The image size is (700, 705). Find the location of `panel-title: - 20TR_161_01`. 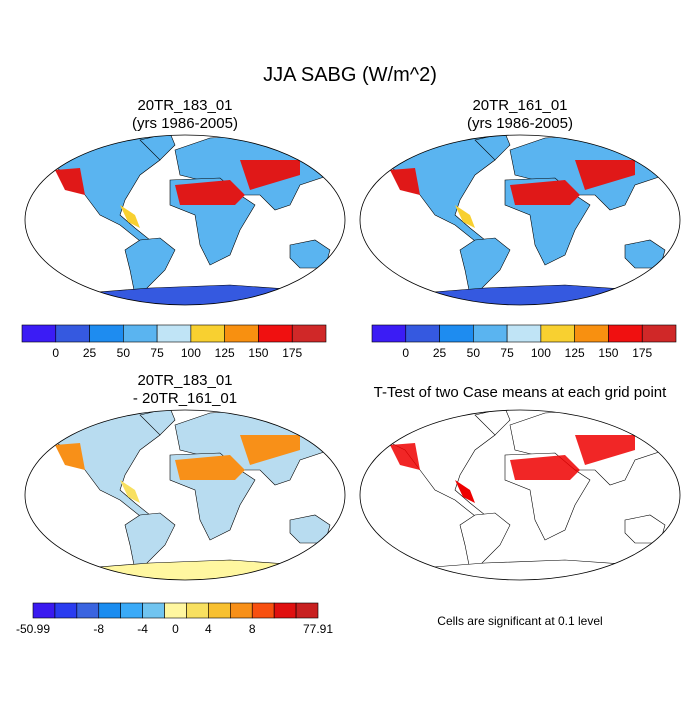

panel-title: - 20TR_161_01 is located at coordinates (185, 398).